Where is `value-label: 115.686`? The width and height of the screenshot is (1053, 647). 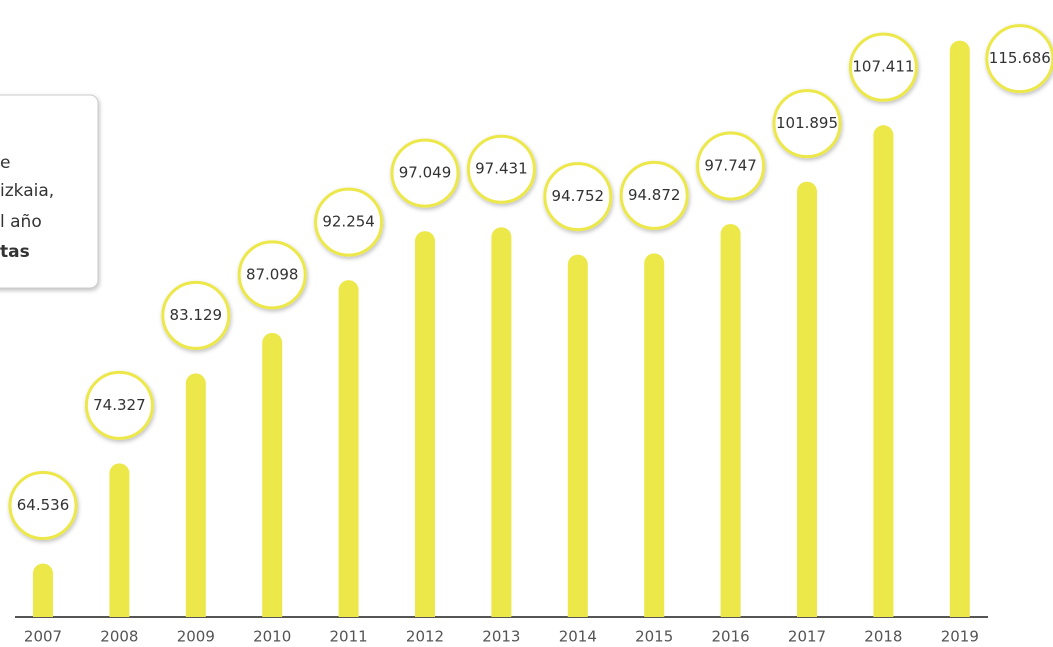
value-label: 115.686 is located at coordinates (1020, 58).